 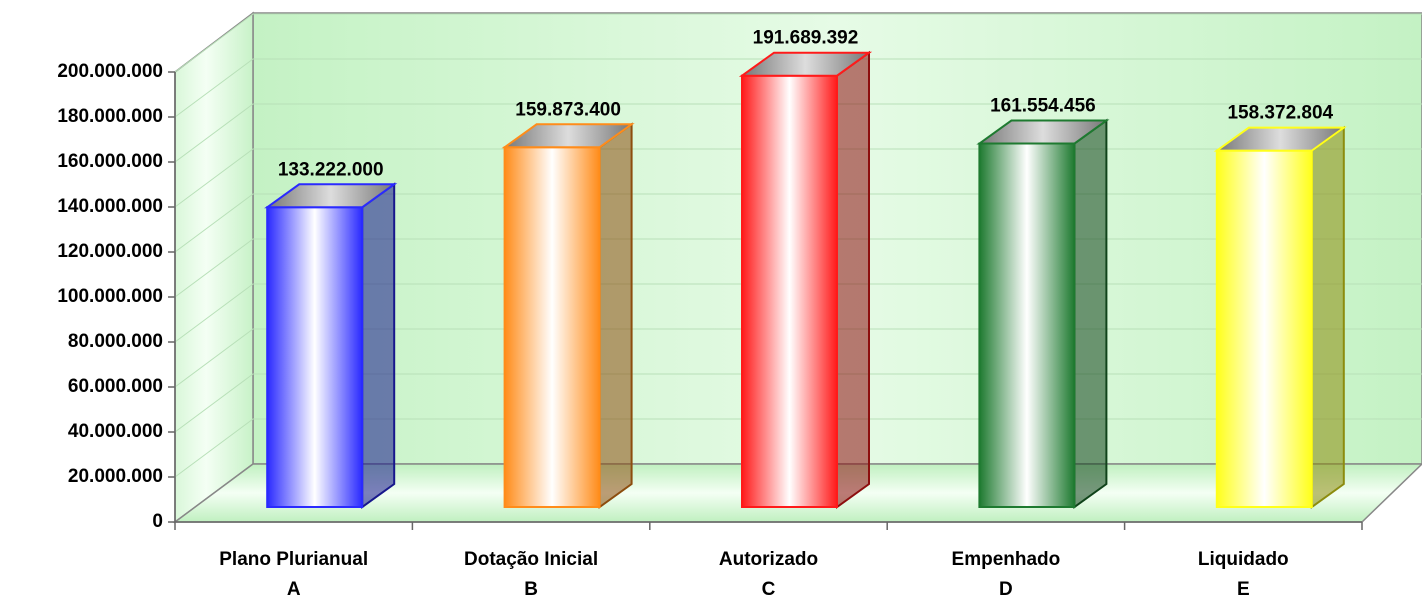 What do you see at coordinates (294, 589) in the screenshot?
I see `x-tick-code: A` at bounding box center [294, 589].